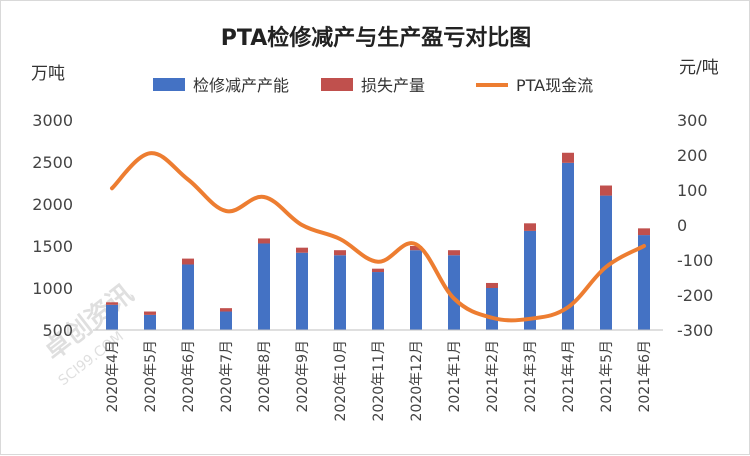 The height and width of the screenshot is (456, 750). I want to click on legend-label: 损失产量, so click(393, 85).